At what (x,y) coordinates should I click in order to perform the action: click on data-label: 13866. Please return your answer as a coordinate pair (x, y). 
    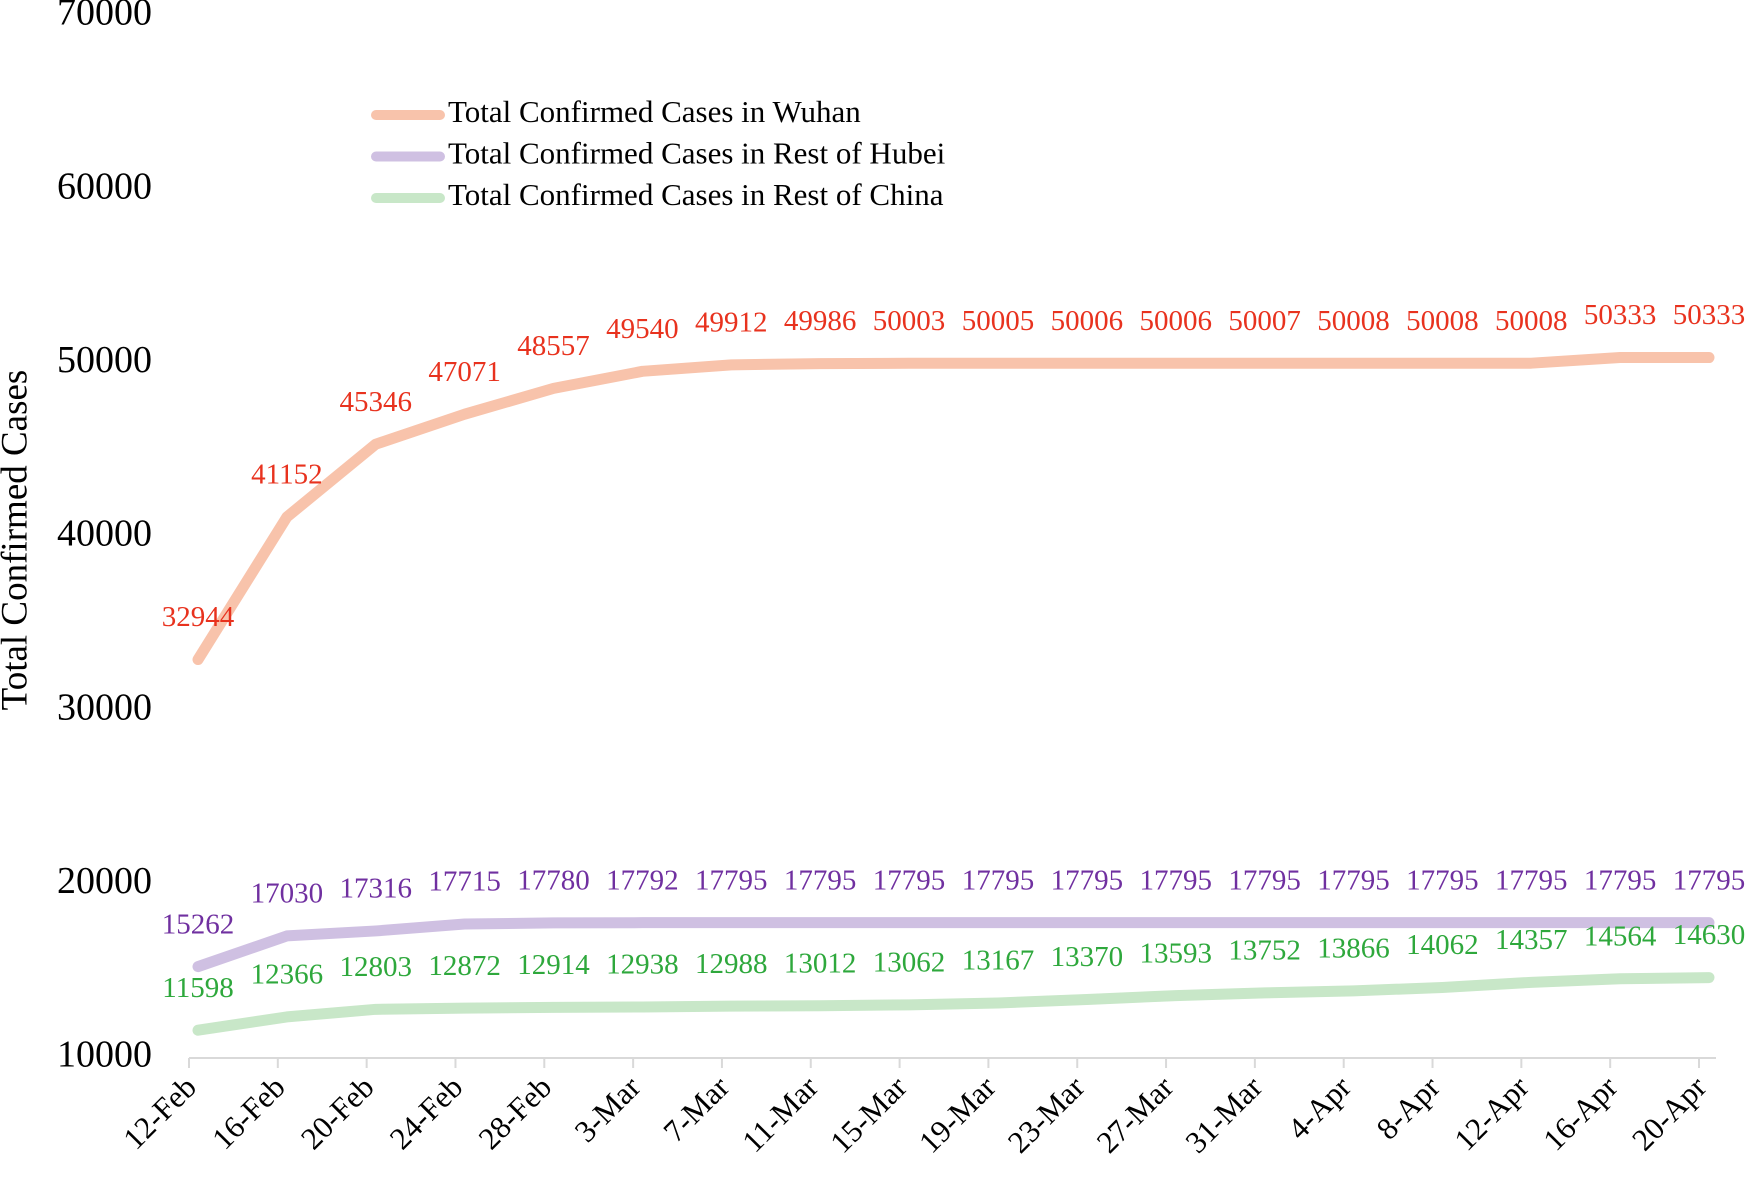
    Looking at the image, I should click on (1353, 949).